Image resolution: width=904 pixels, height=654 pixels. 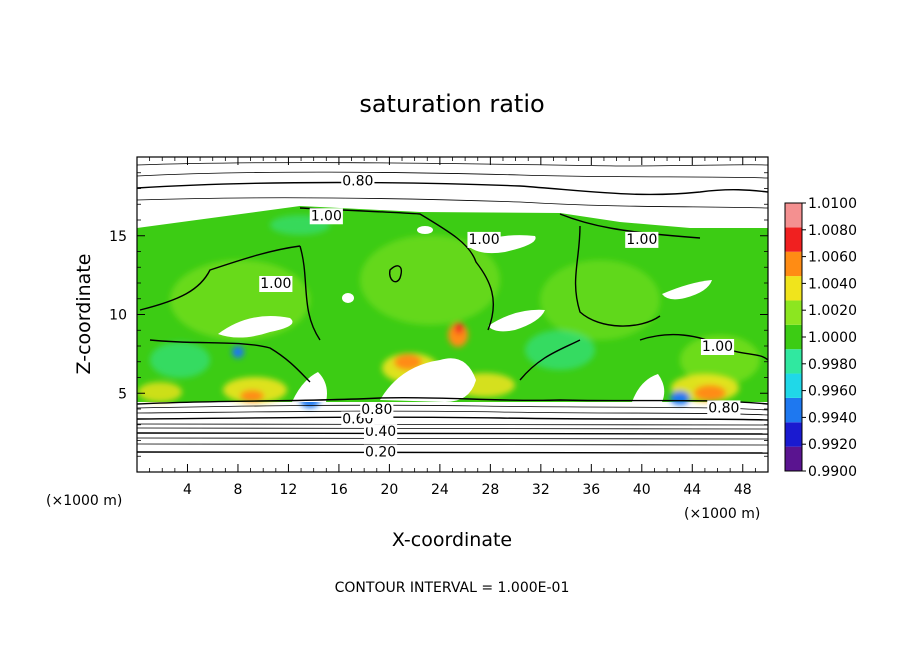 I want to click on x-tick-label: 4, so click(x=187, y=490).